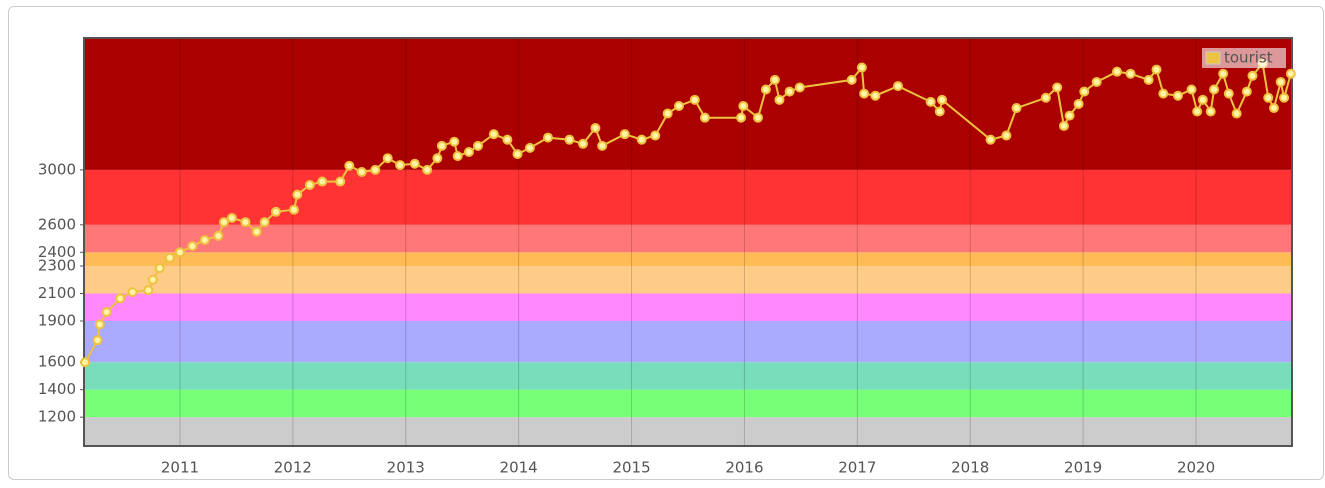 This screenshot has height=488, width=1325. What do you see at coordinates (180, 468) in the screenshot?
I see `x-tick-label: 2011` at bounding box center [180, 468].